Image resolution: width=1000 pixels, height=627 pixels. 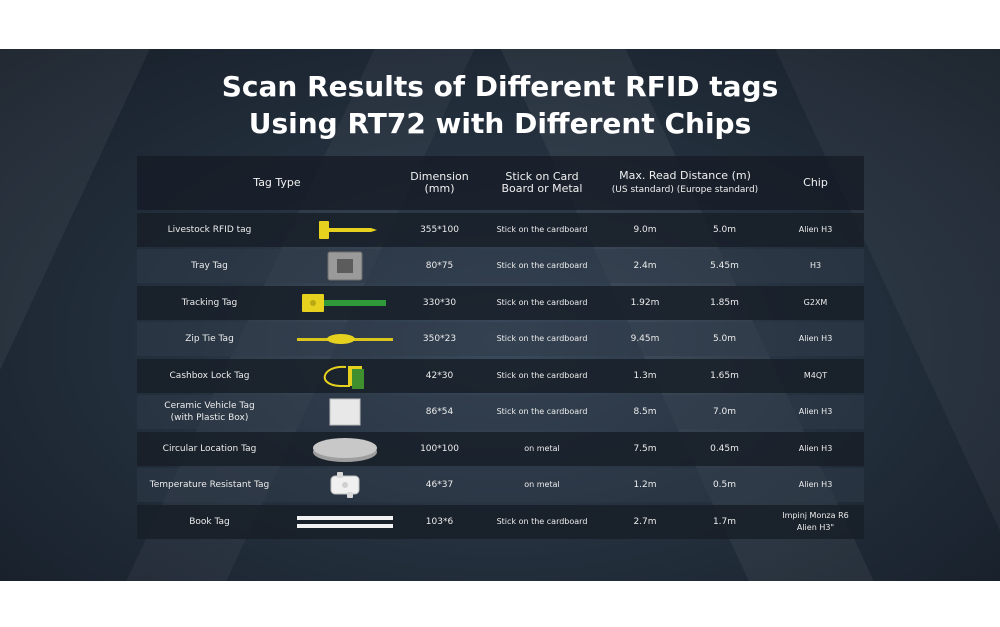 I want to click on cell-tag-type: Tray Tag, so click(x=209, y=266).